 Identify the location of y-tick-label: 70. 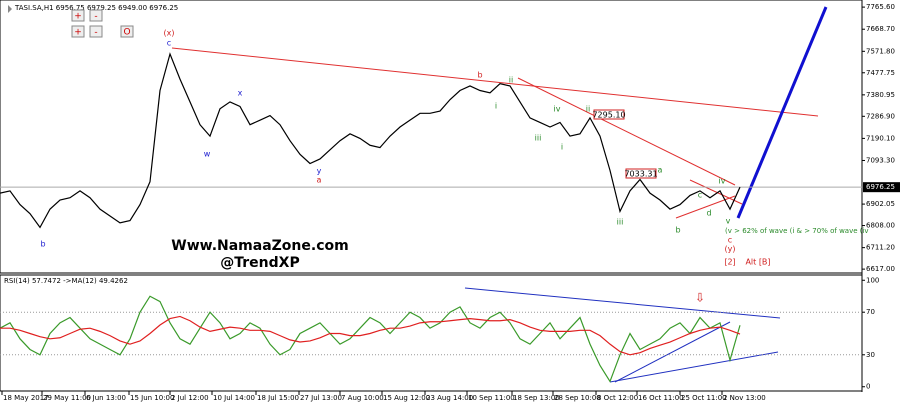
(870, 312).